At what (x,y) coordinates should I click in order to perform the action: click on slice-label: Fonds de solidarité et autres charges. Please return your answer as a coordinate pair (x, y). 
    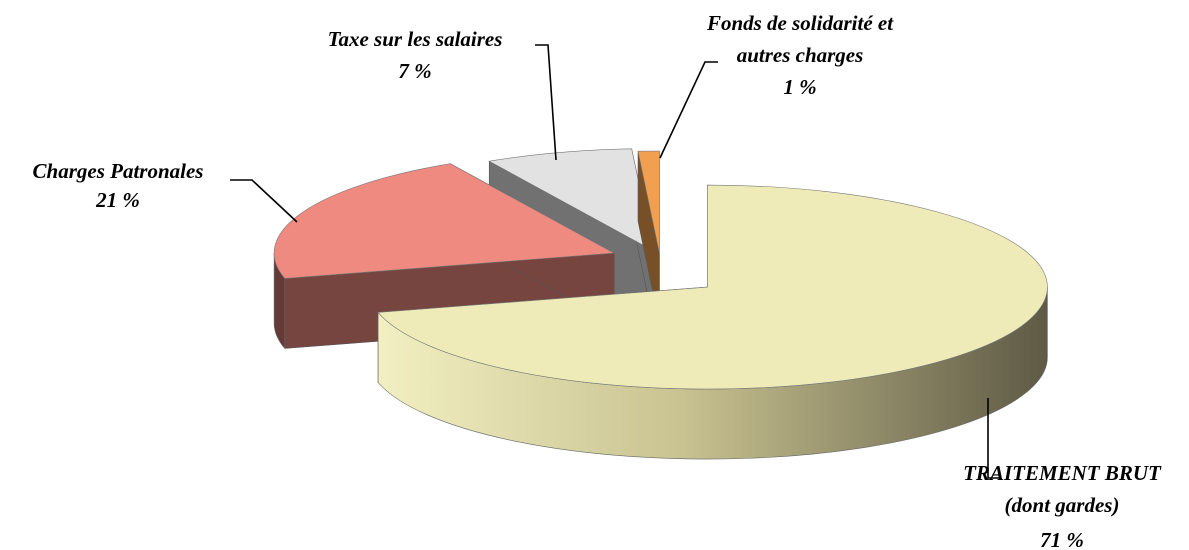
    Looking at the image, I should click on (800, 39).